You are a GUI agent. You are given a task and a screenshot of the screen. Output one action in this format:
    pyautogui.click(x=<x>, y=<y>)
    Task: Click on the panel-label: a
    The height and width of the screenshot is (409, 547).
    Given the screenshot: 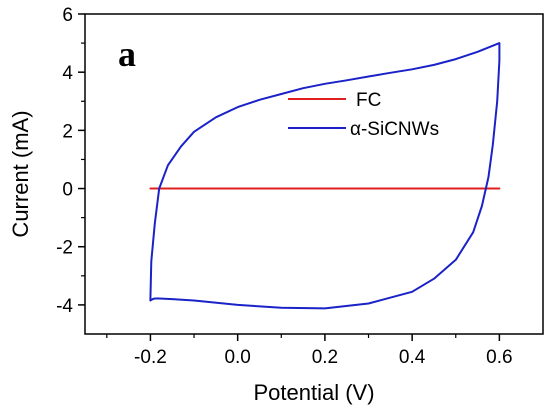 What is the action you would take?
    pyautogui.click(x=127, y=54)
    